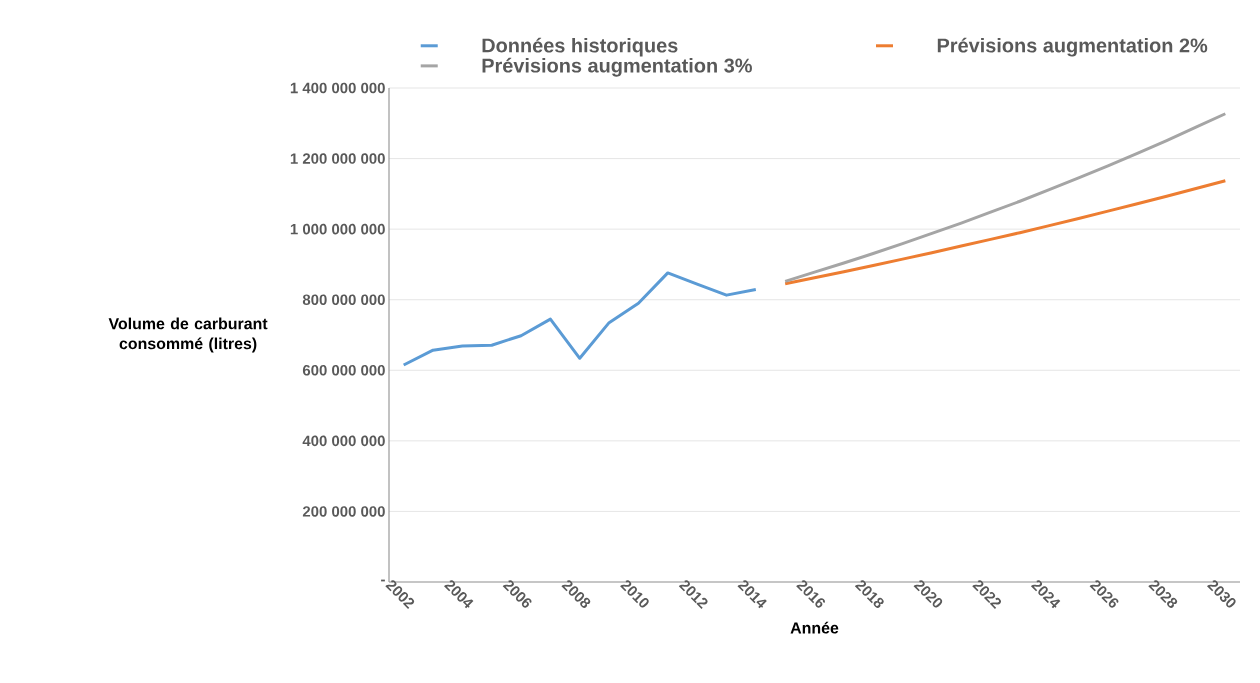 This screenshot has height=683, width=1260. I want to click on y-tick-label: -, so click(383, 580).